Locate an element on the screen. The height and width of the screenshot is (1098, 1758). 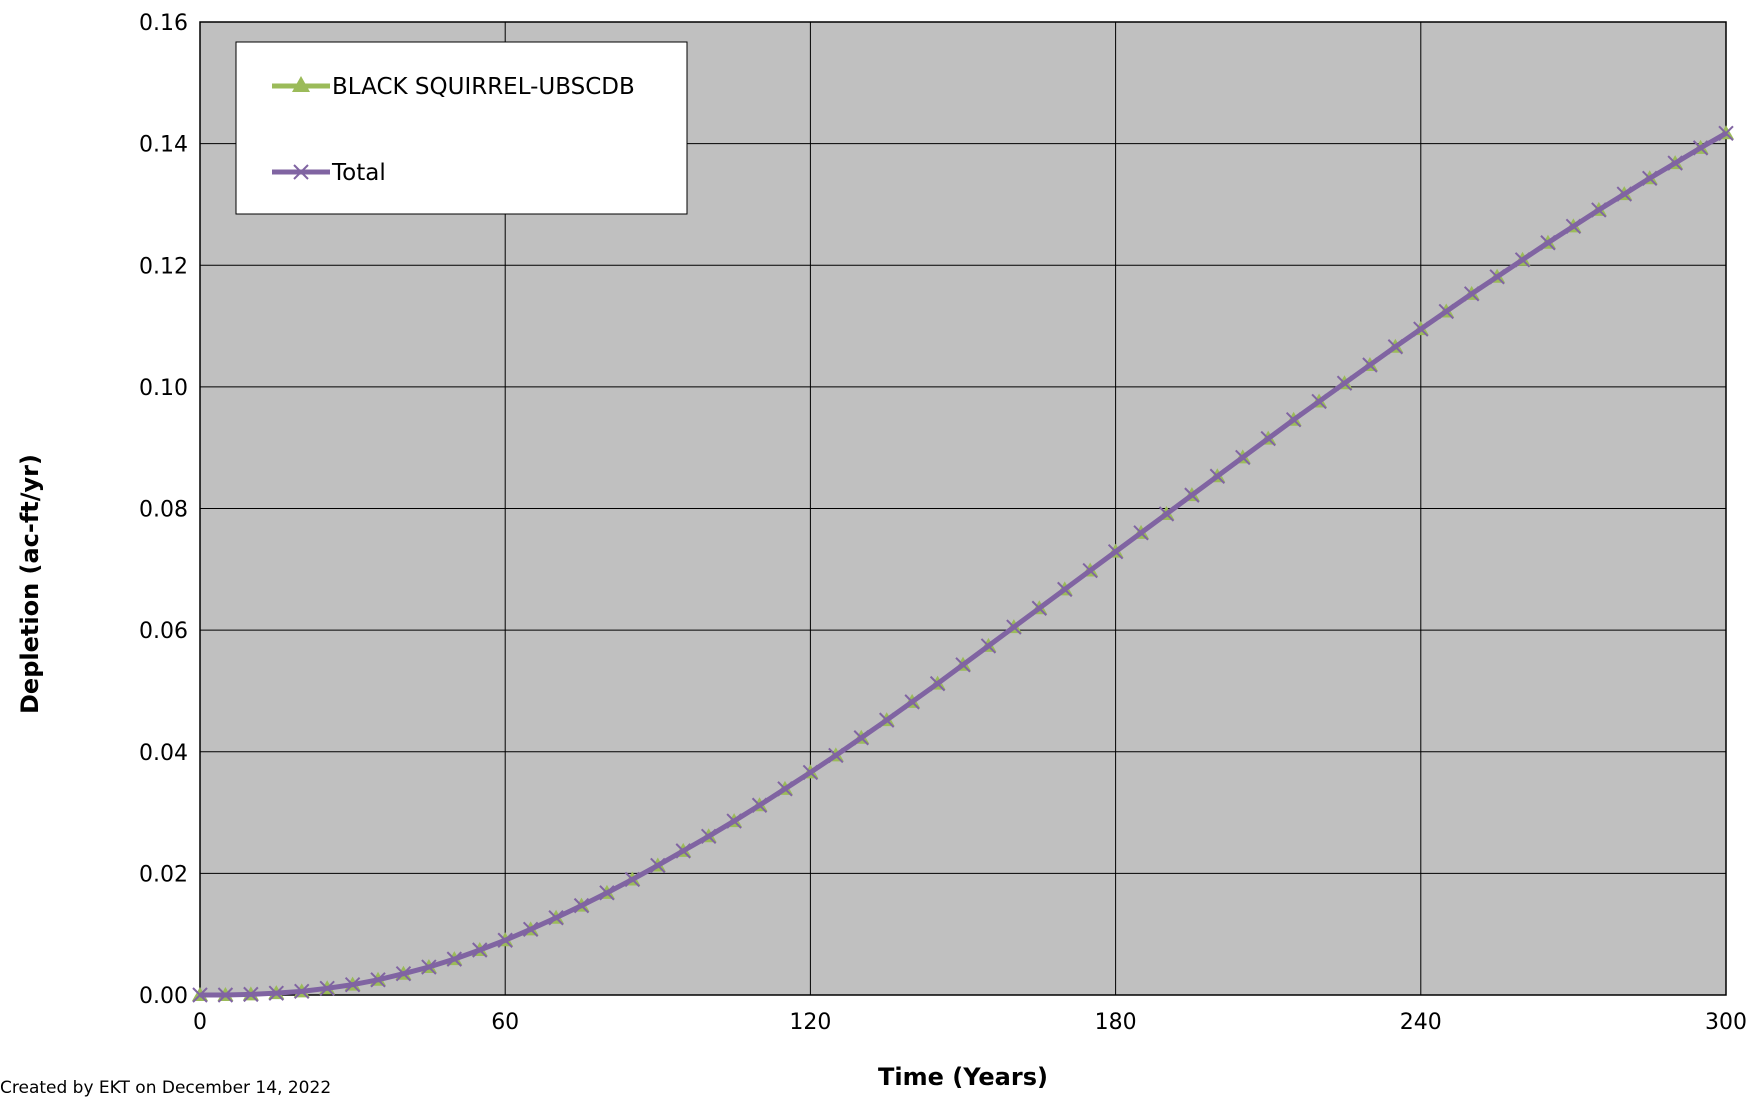
legend-item-total: Total is located at coordinates (329, 173).